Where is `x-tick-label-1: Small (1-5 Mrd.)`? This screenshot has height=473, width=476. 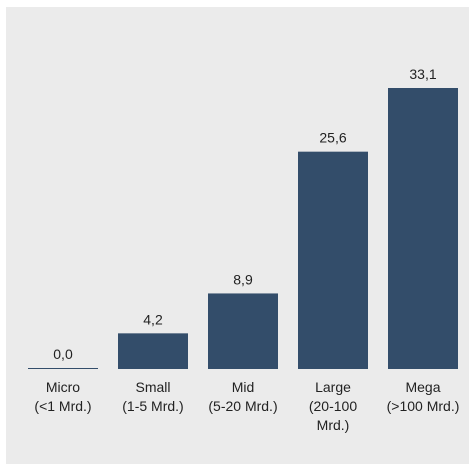
x-tick-label-1: Small (1-5 Mrd.) is located at coordinates (152, 396).